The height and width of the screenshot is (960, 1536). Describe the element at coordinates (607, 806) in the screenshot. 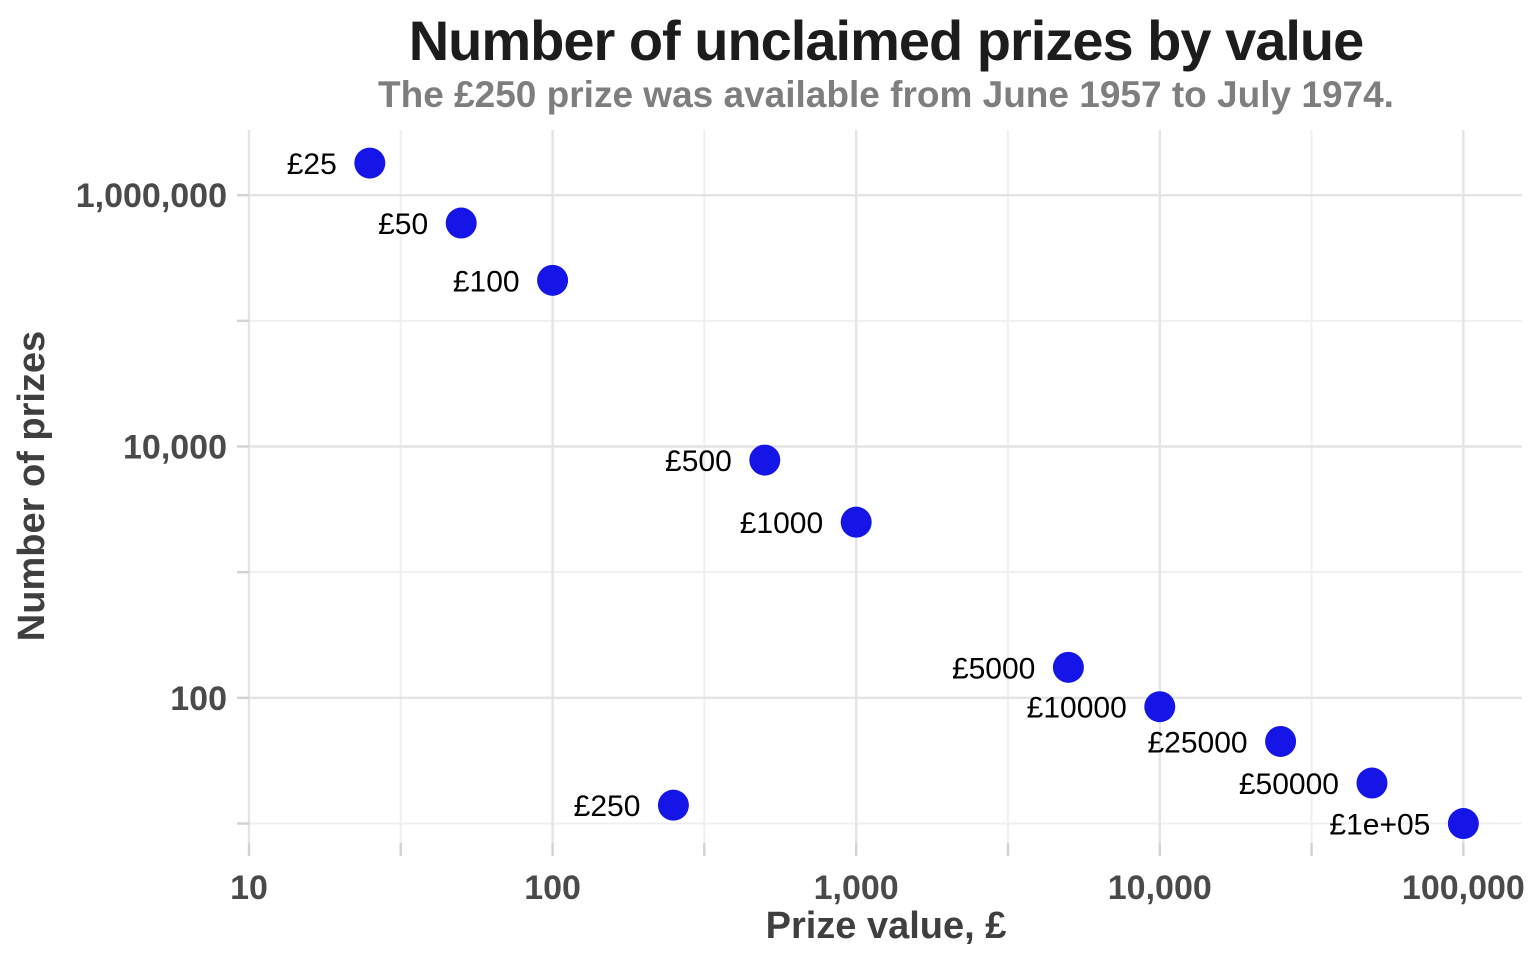

I see `data-point-label: £250` at that location.